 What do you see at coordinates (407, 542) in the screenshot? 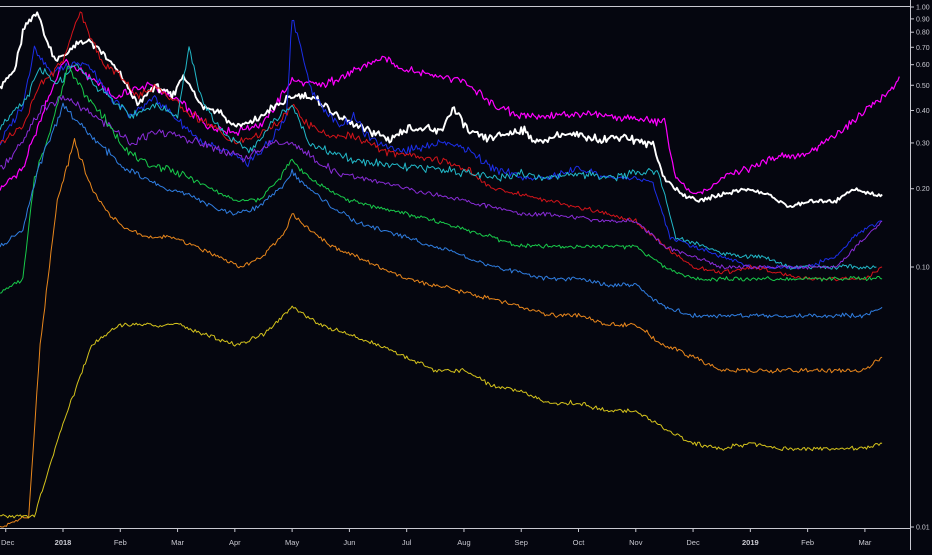
I see `x-tick-label: Jul` at bounding box center [407, 542].